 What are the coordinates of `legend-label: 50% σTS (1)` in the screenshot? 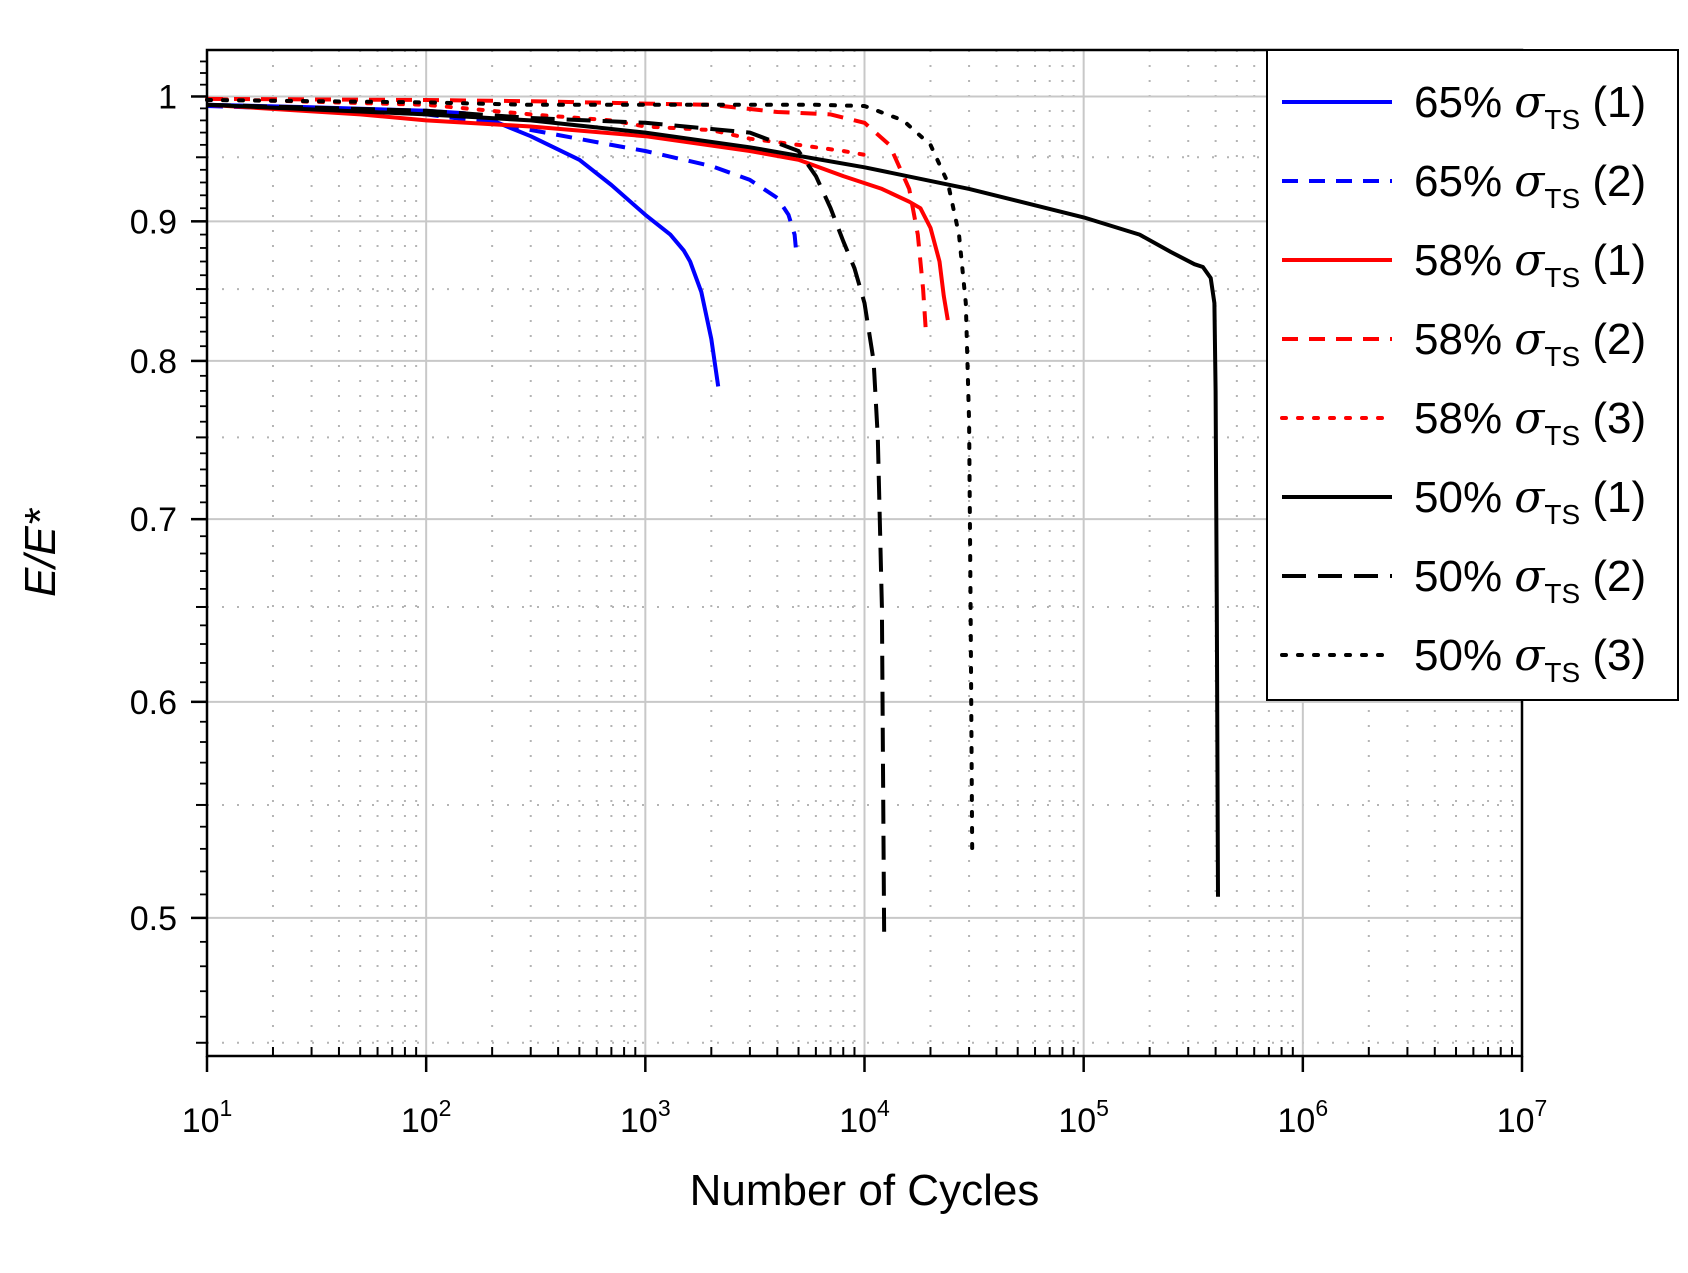 It's located at (1530, 501).